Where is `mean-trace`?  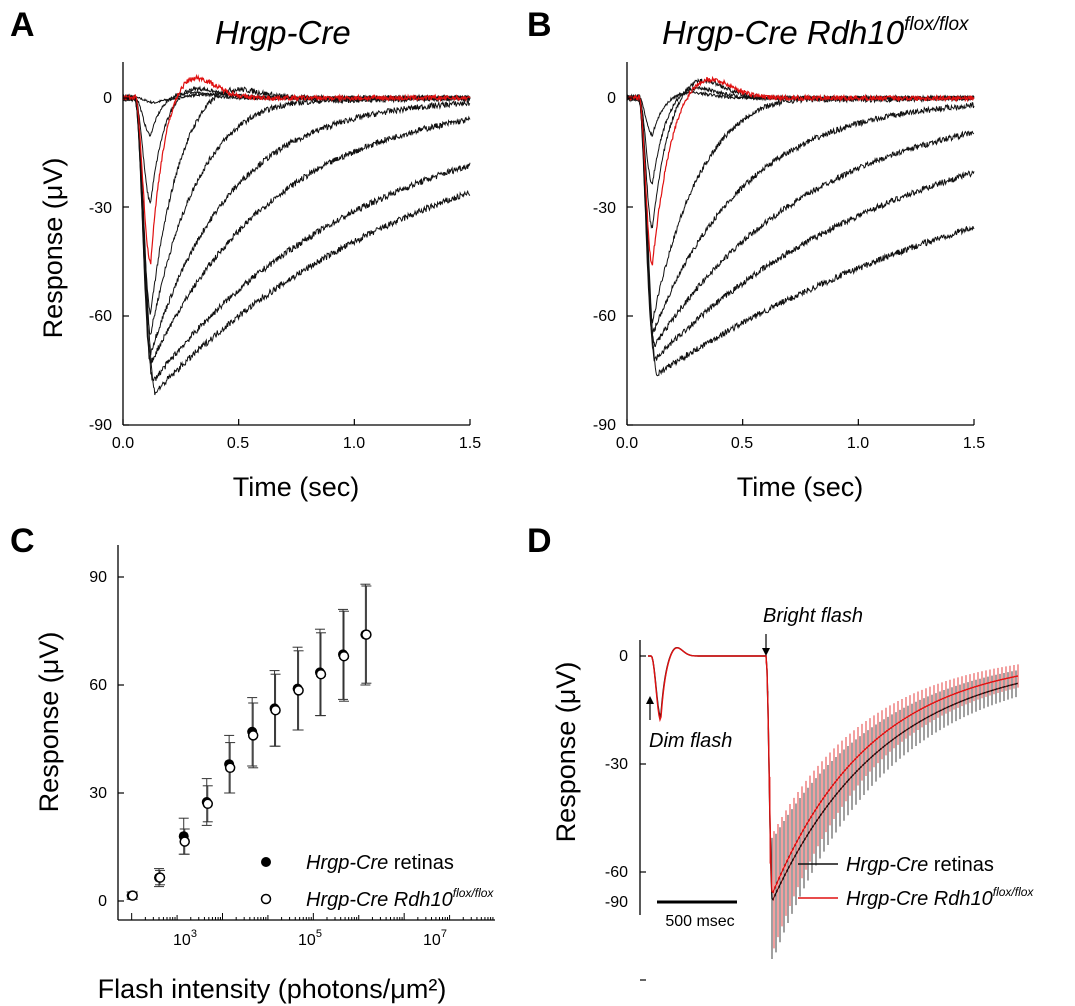 mean-trace is located at coordinates (833, 770).